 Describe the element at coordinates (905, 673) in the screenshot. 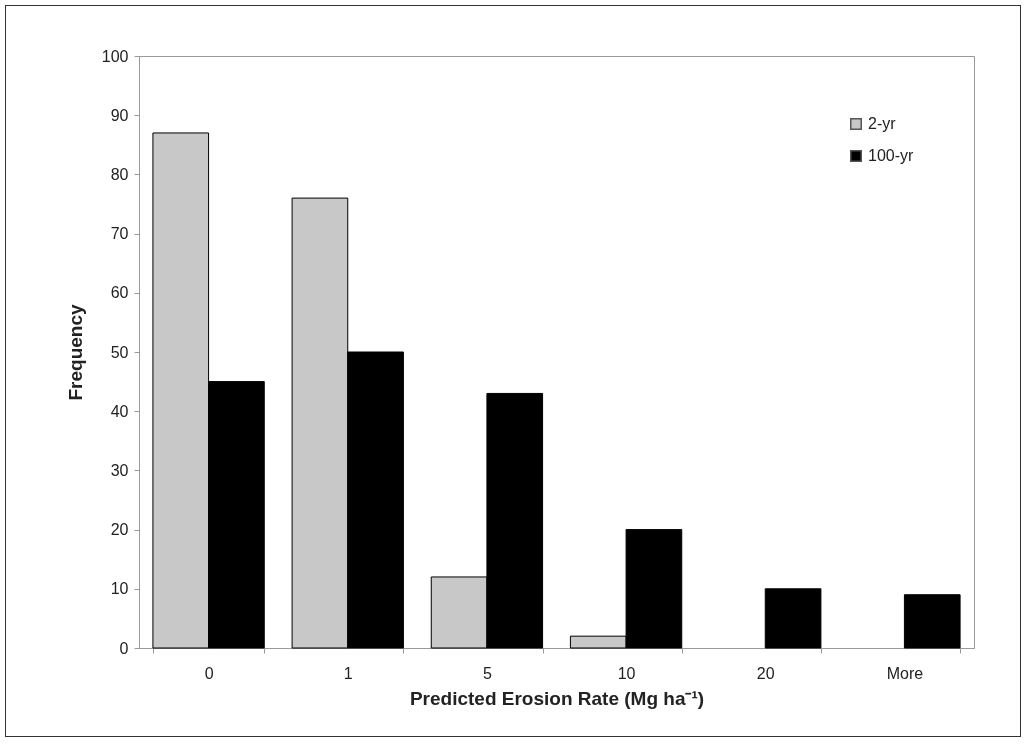

I see `x-tick-label: More` at that location.